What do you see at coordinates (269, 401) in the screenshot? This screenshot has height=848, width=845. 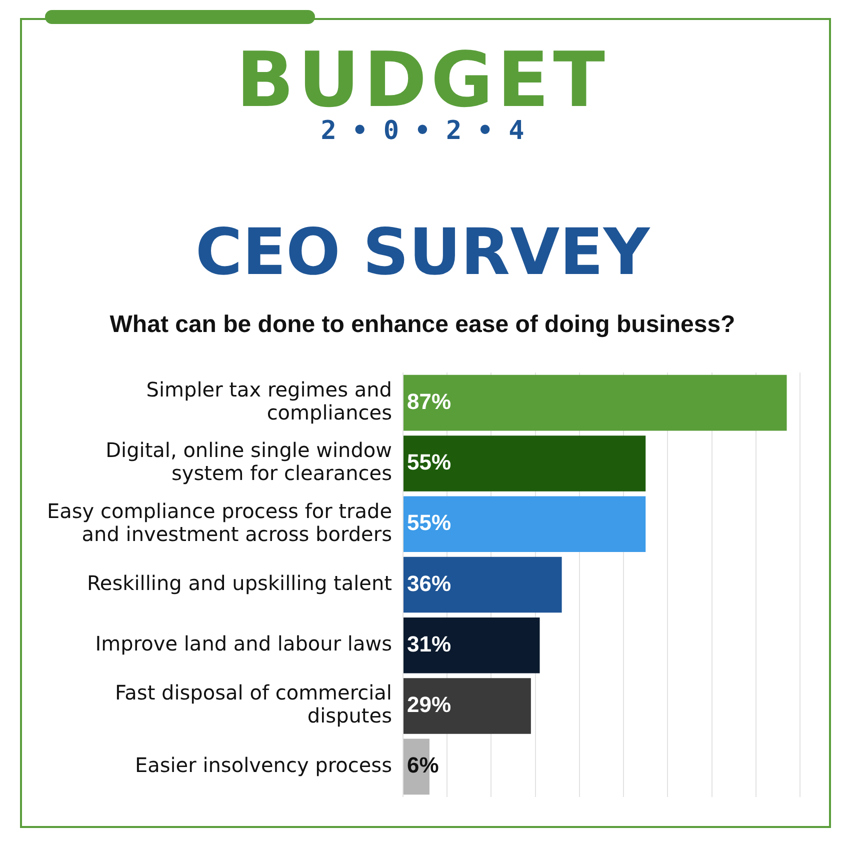 I see `y-tick-label: Simpler tax regimes and compliances` at bounding box center [269, 401].